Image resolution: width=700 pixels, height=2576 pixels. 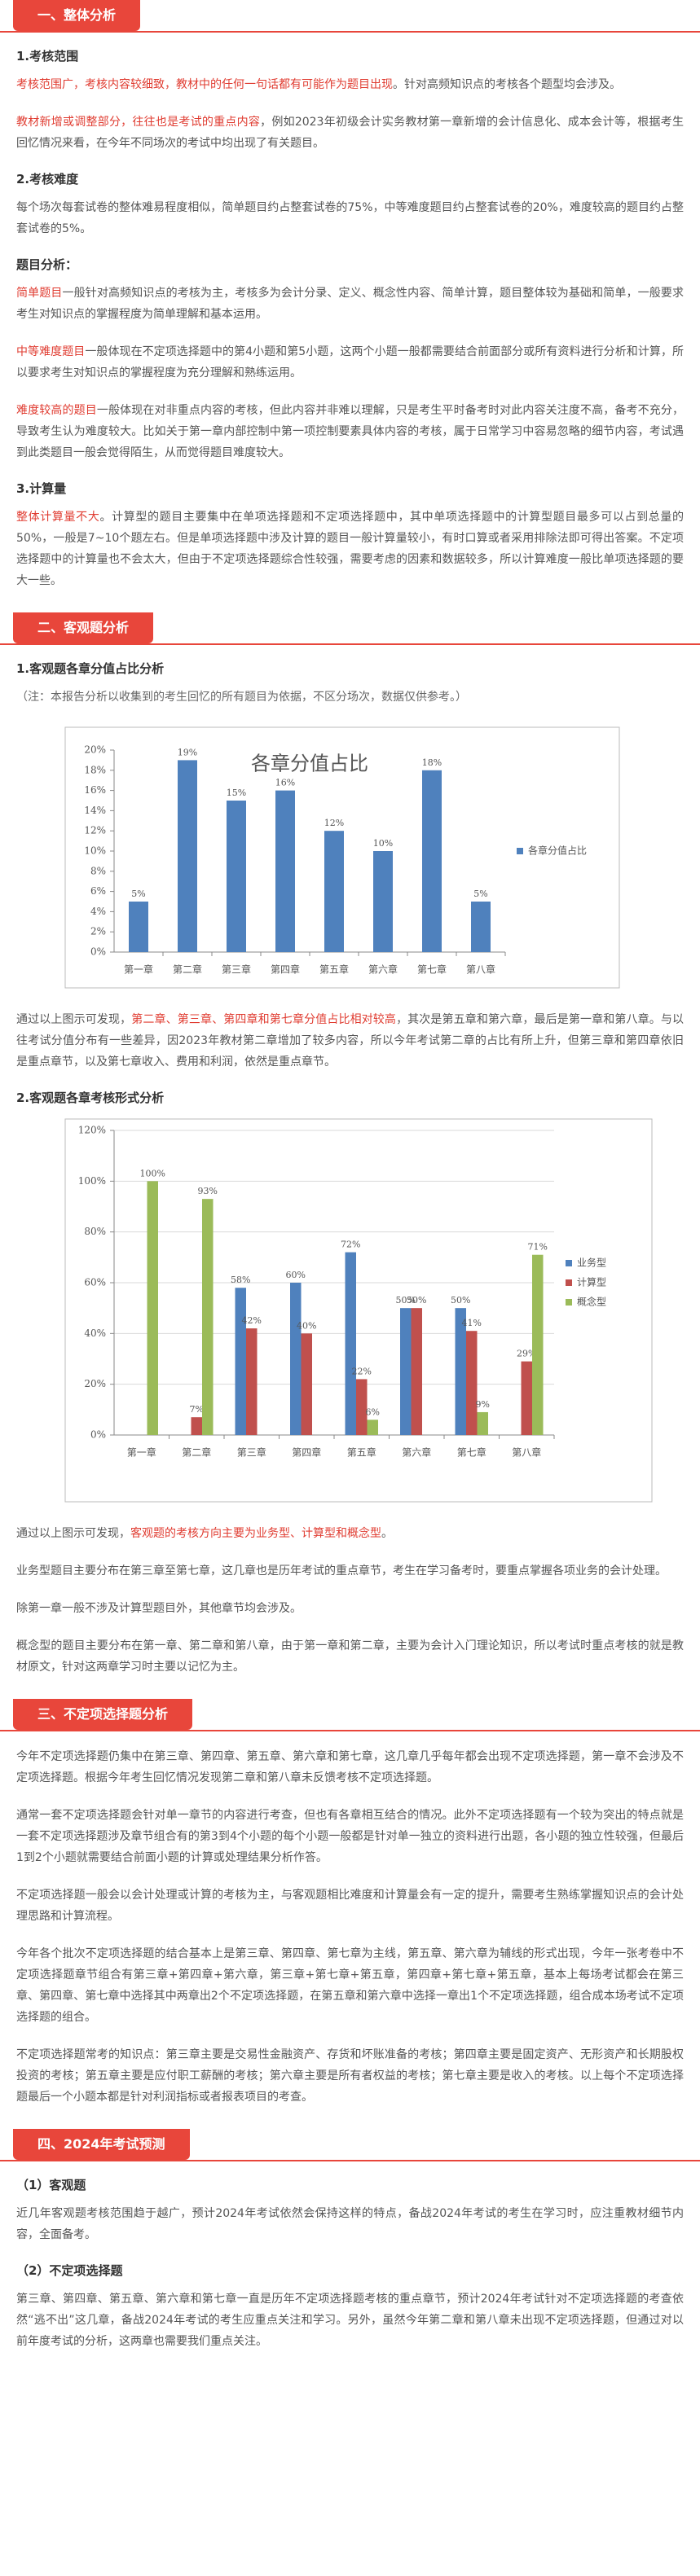 What do you see at coordinates (98, 931) in the screenshot?
I see `y-tick-label: 2%` at bounding box center [98, 931].